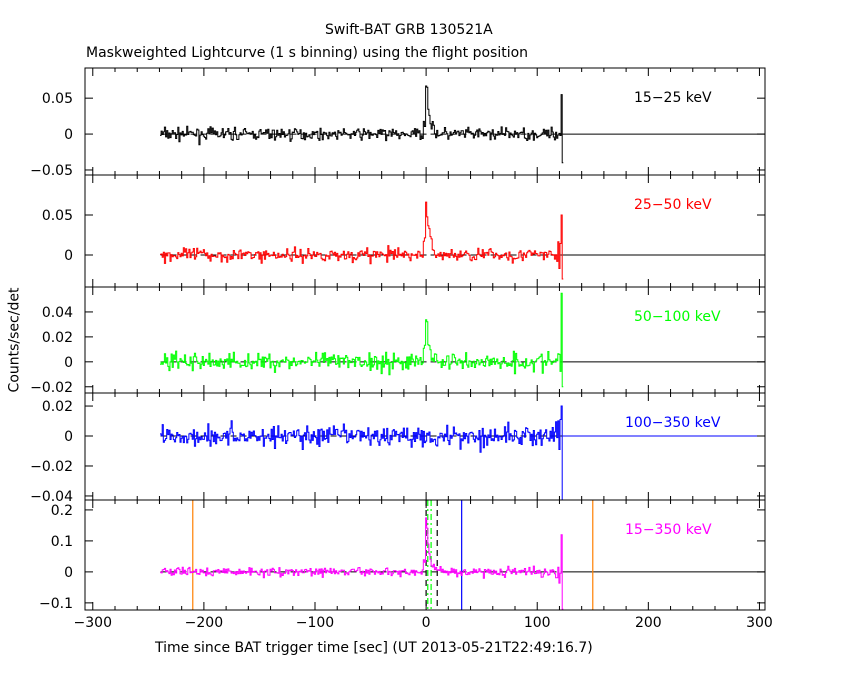 The height and width of the screenshot is (680, 850). Describe the element at coordinates (537, 623) in the screenshot. I see `x-tick-label: 100` at that location.